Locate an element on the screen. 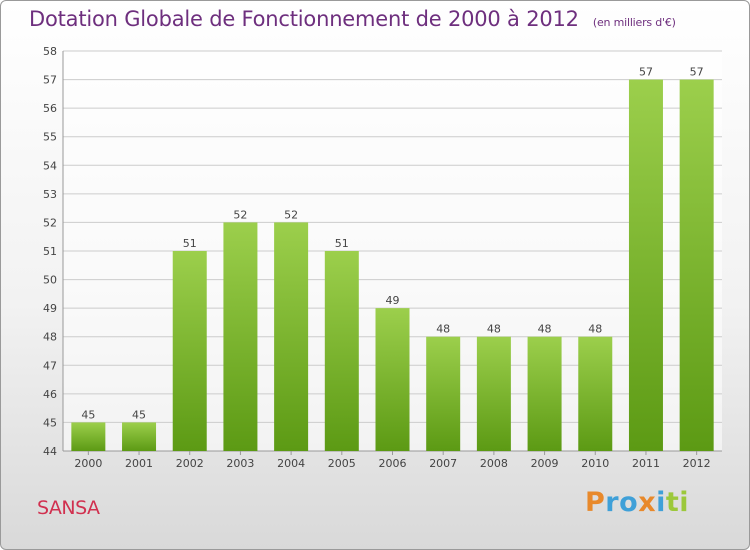 The image size is (750, 550). x-tick-label: 2011 is located at coordinates (646, 463).